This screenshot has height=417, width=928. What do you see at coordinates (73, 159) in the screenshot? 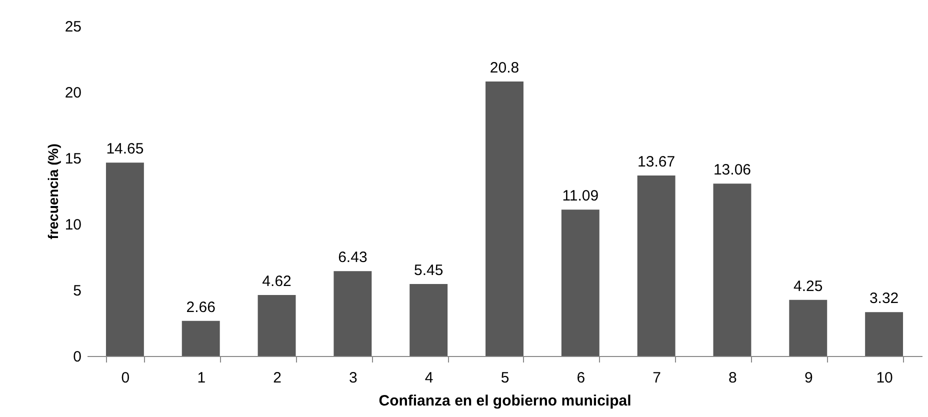
I see `y-tick-label: 15` at bounding box center [73, 159].